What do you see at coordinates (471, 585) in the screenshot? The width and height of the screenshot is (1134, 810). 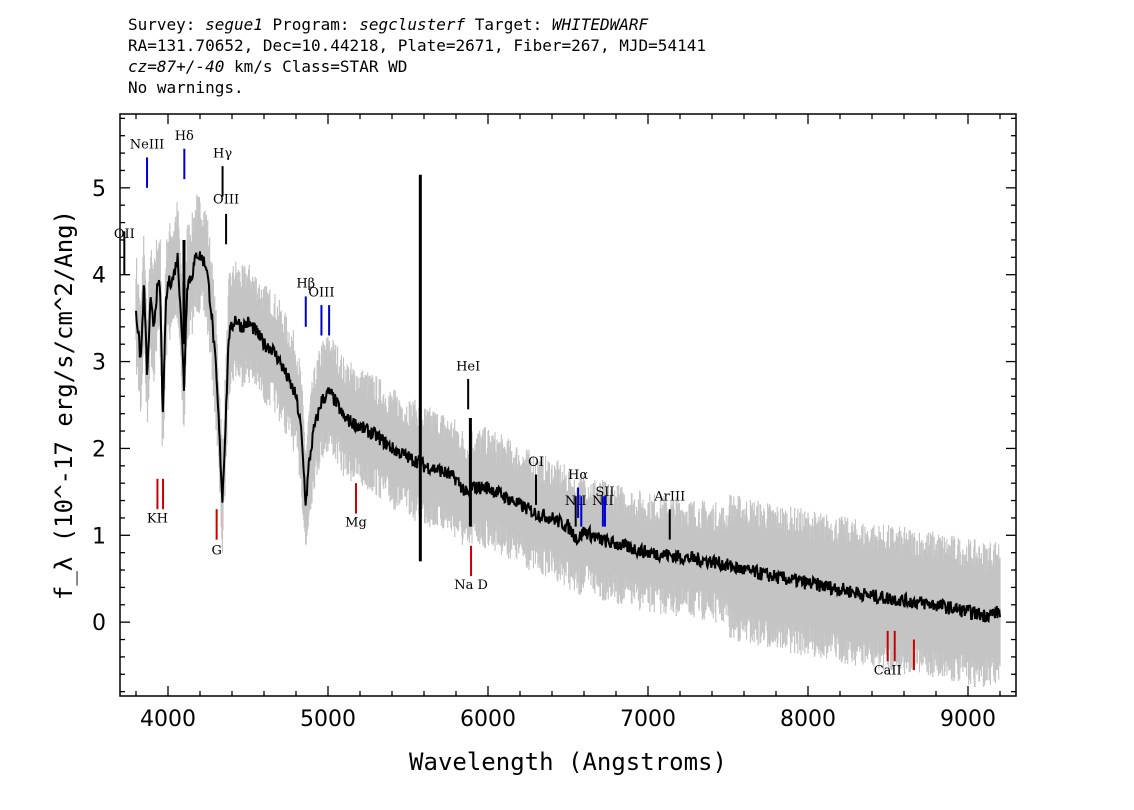 I see `line-marker-label: Na D` at bounding box center [471, 585].